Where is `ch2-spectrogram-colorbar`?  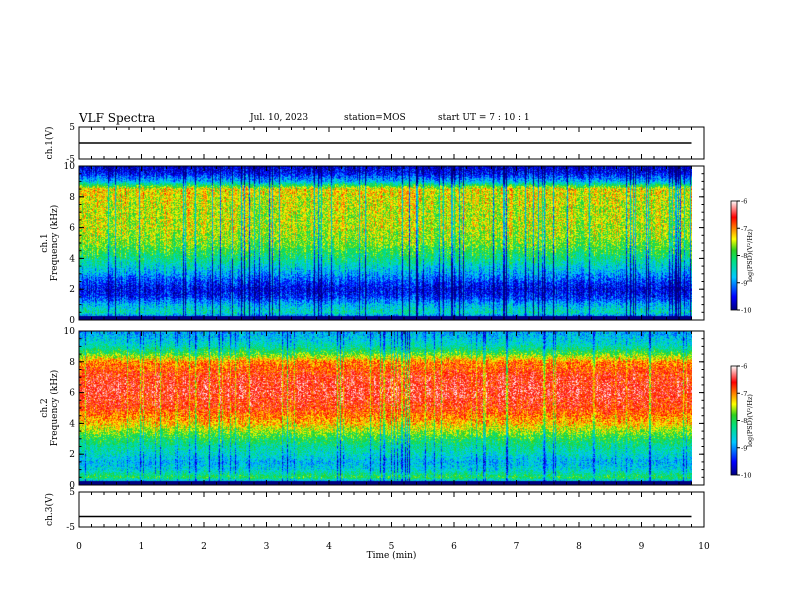 ch2-spectrogram-colorbar is located at coordinates (734, 420).